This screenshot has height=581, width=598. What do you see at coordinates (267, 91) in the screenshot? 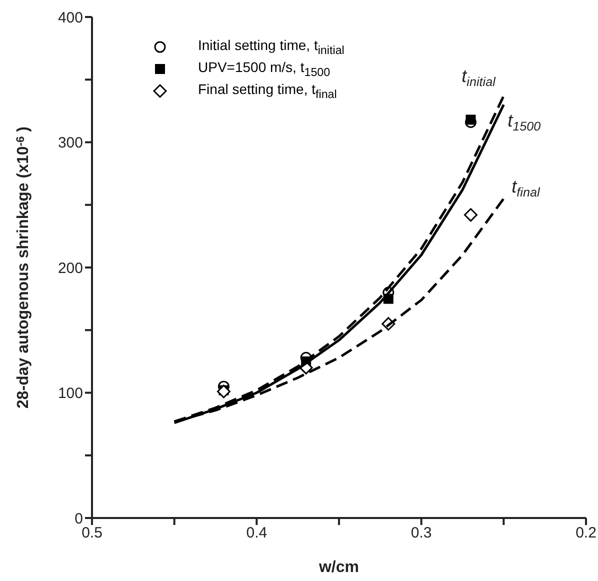
I see `legend-label: Final setting time, t$_{final}$` at bounding box center [267, 91].